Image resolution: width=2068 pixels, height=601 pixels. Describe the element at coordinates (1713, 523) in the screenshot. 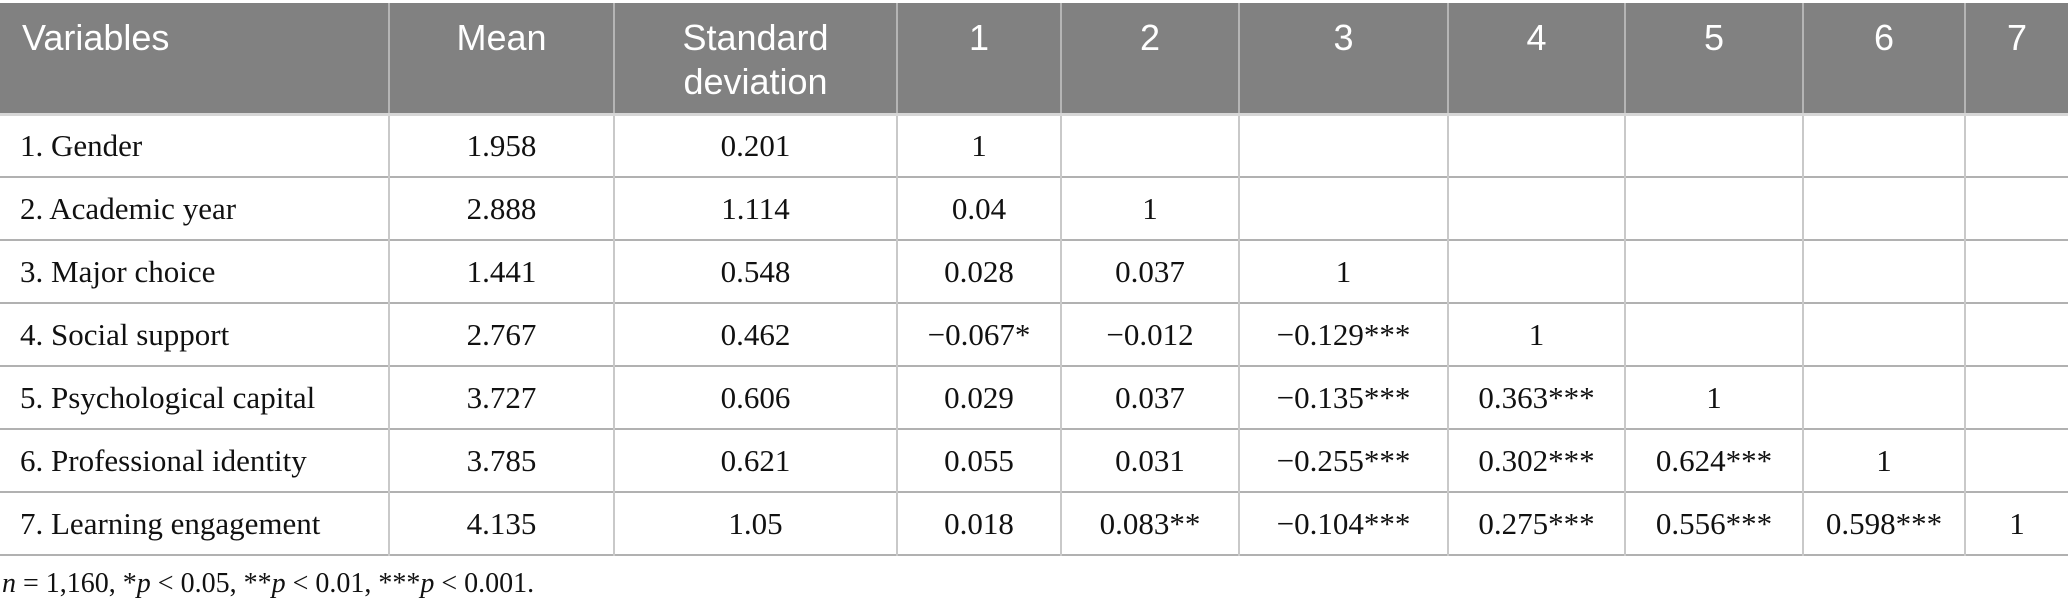

I see `correlation-value: 0.556***` at that location.